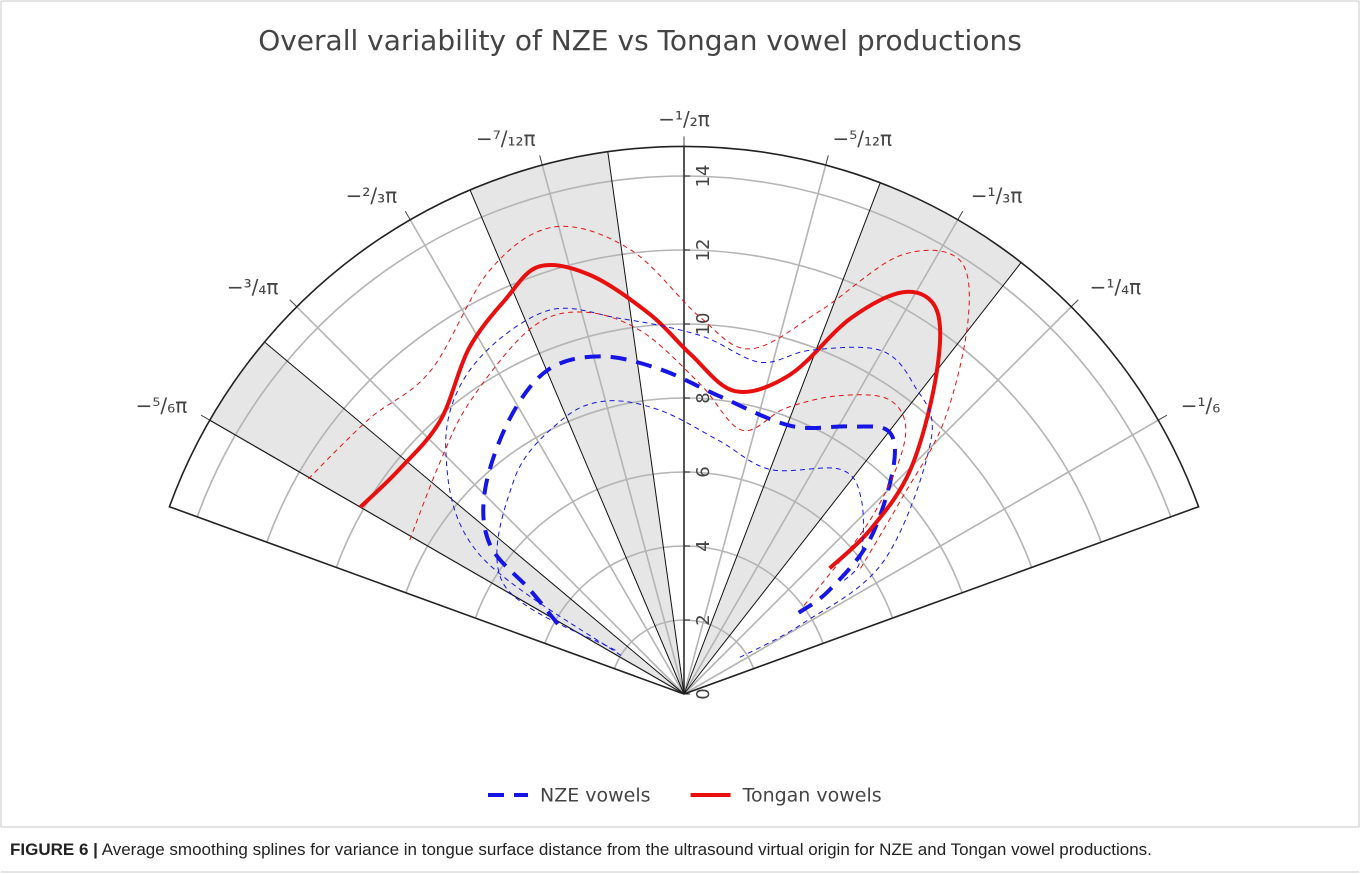  Describe the element at coordinates (506, 138) in the screenshot. I see `theta-tick-label: −⁷/₁₂π` at that location.